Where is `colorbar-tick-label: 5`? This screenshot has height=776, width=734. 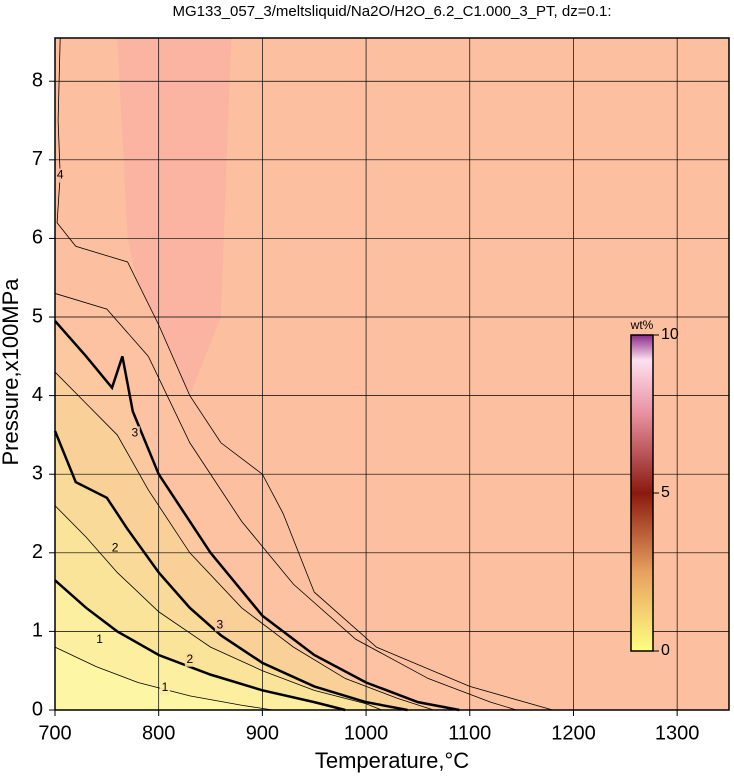 colorbar-tick-label: 5 is located at coordinates (665, 492).